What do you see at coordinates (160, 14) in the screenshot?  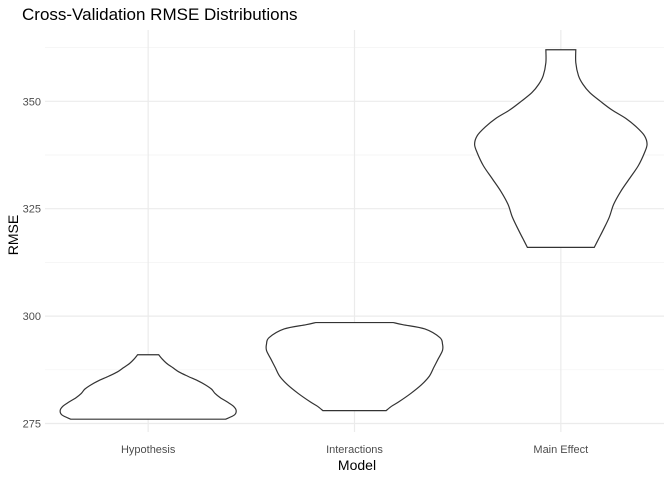 I see `chart-title: Cross-Validation RMSE Distributions` at bounding box center [160, 14].